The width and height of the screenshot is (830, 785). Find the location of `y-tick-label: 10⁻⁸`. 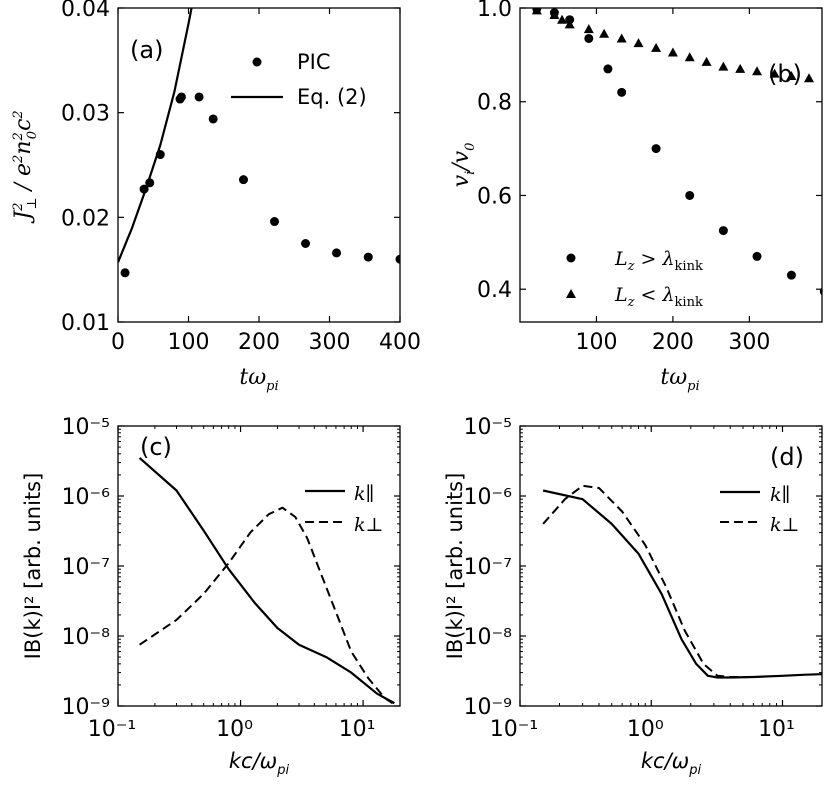

y-tick-label: 10⁻⁸ is located at coordinates (488, 637).